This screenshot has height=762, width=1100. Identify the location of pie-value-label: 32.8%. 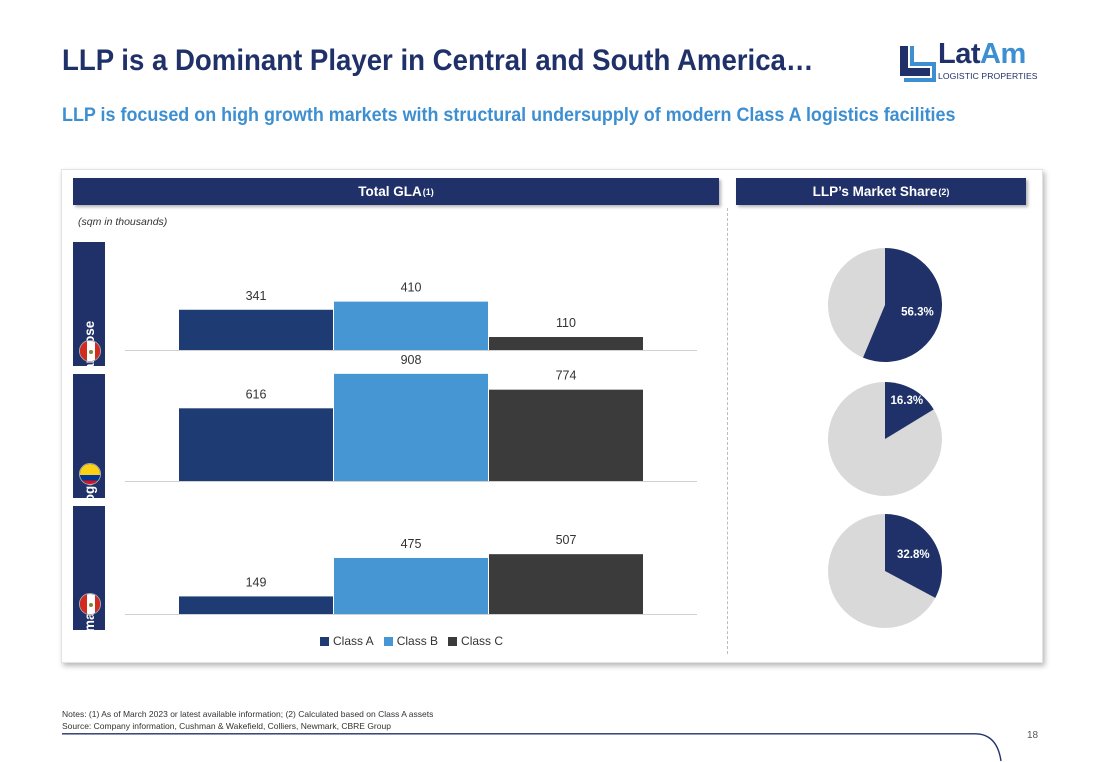
(913, 555).